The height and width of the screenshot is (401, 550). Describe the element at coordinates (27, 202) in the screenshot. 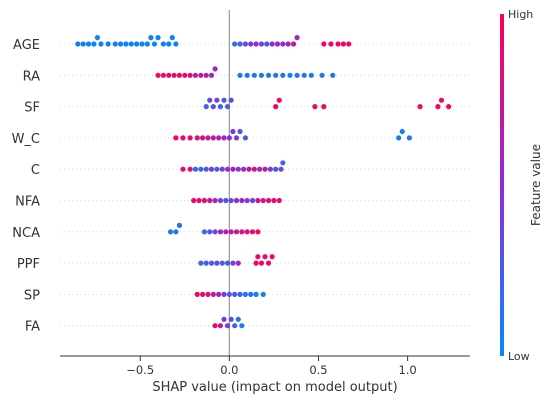

I see `feature-label-nfa: NFA` at that location.